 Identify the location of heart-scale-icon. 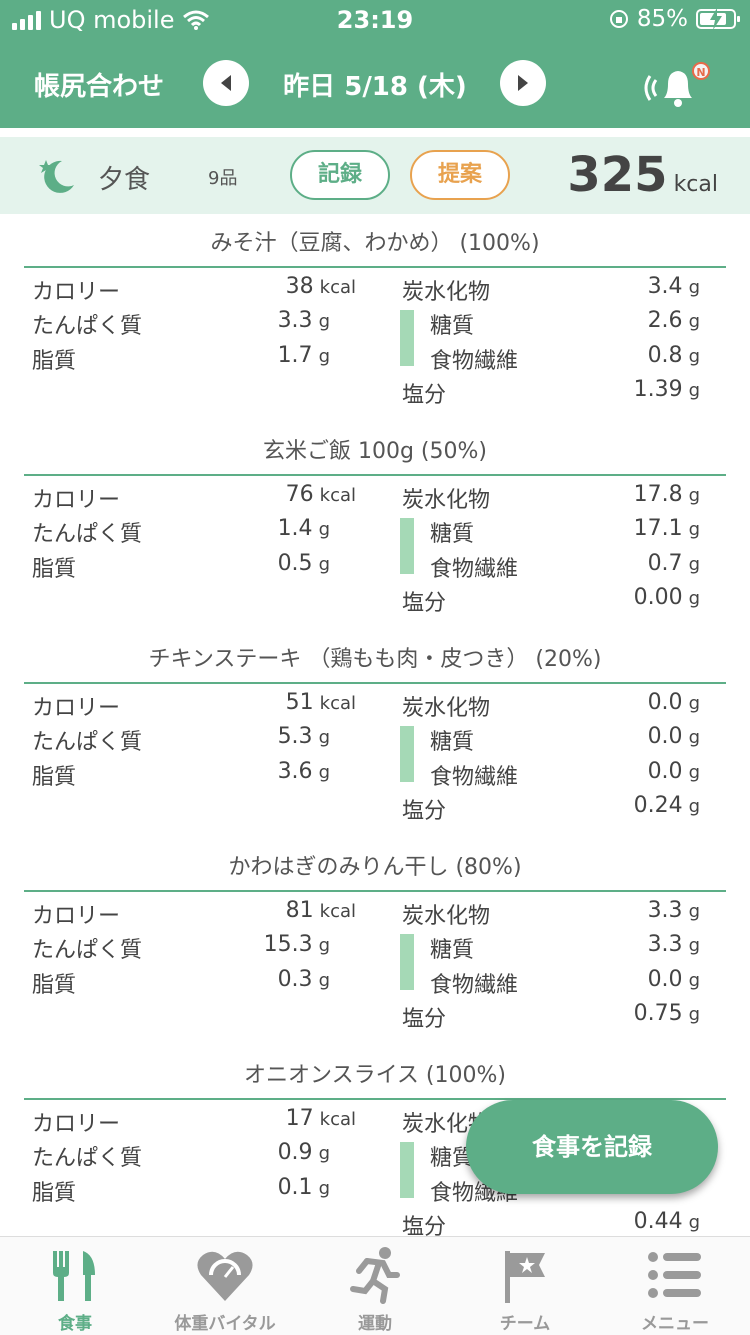
(225, 1276).